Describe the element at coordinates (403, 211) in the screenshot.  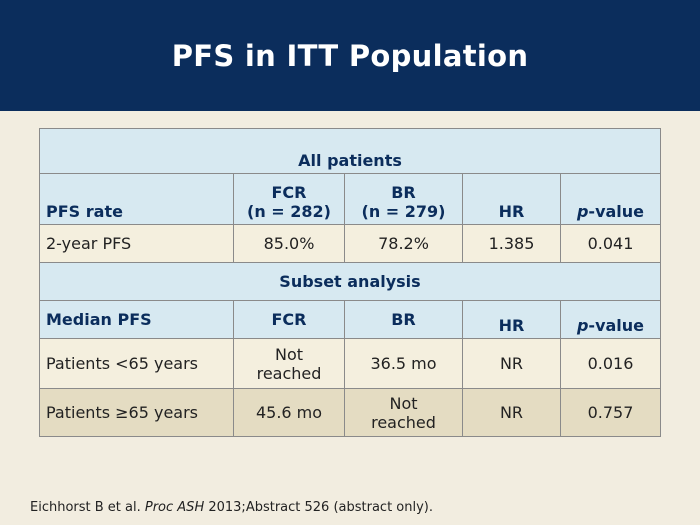
I see `br-header-line2: (n = 279)` at that location.